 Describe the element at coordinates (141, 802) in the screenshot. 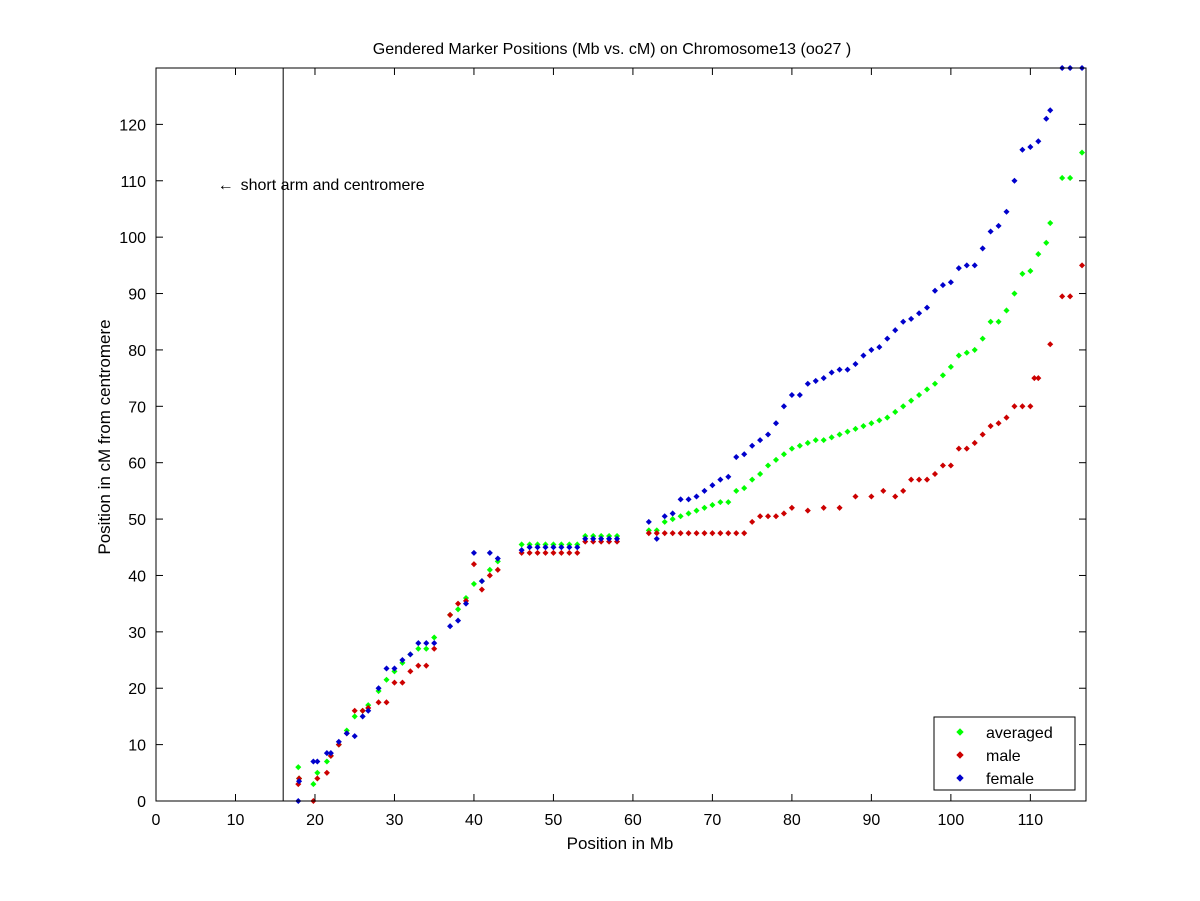

I see `y-tick-label: 0` at that location.